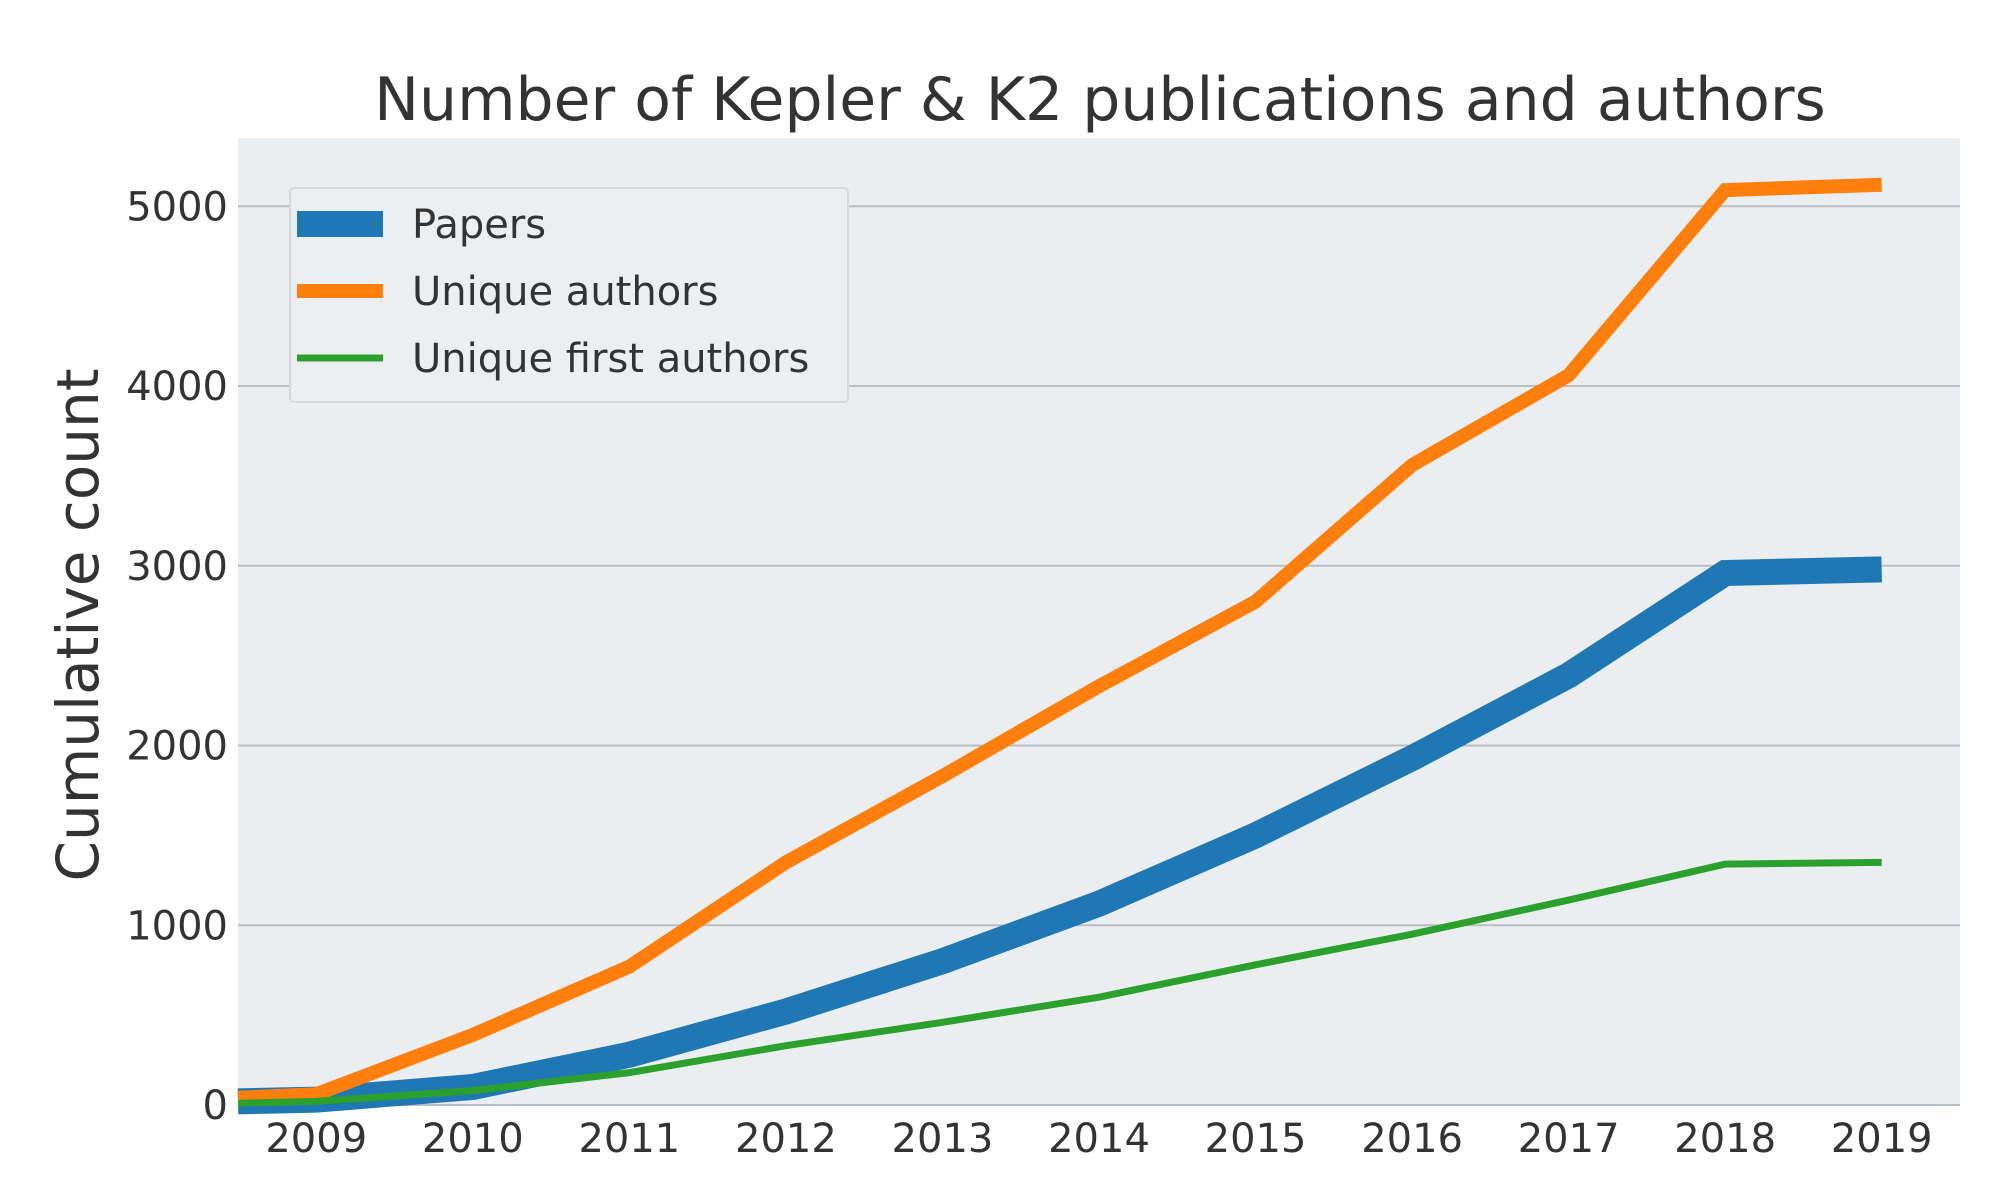  Describe the element at coordinates (610, 359) in the screenshot. I see `legend-label-2: Unique first authors` at that location.